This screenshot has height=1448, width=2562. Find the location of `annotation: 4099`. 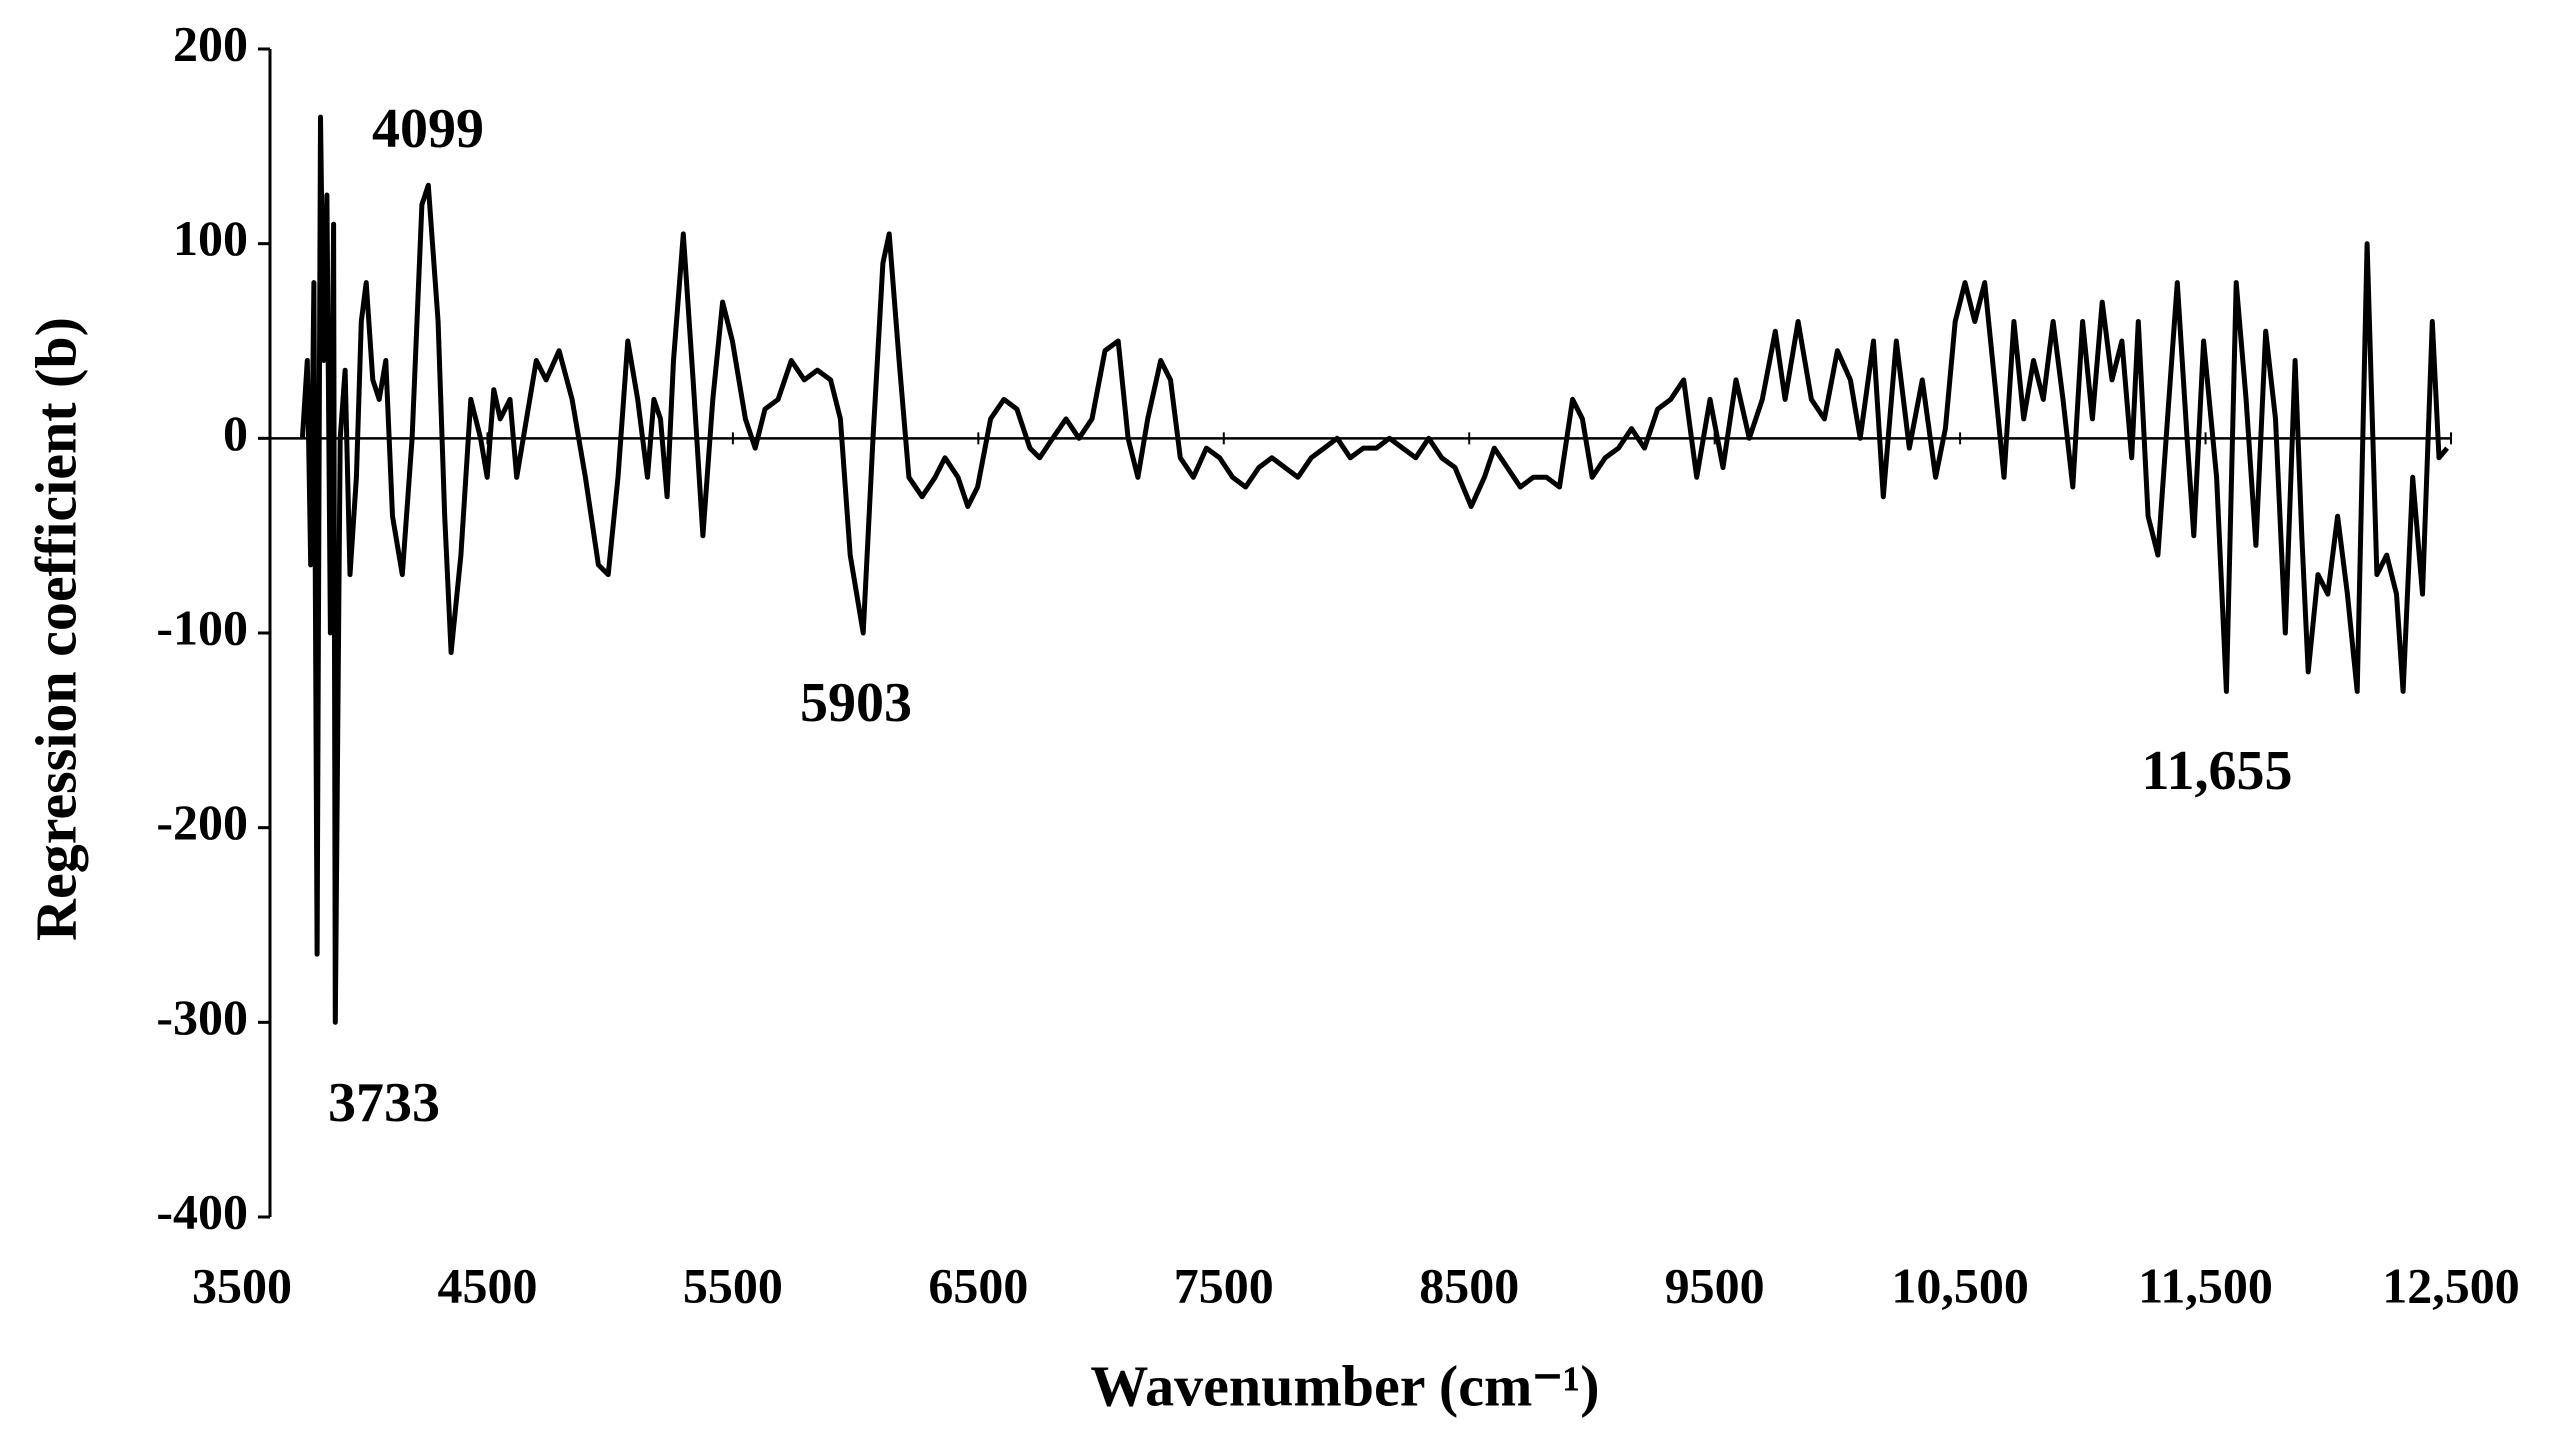

annotation: 4099 is located at coordinates (428, 129).